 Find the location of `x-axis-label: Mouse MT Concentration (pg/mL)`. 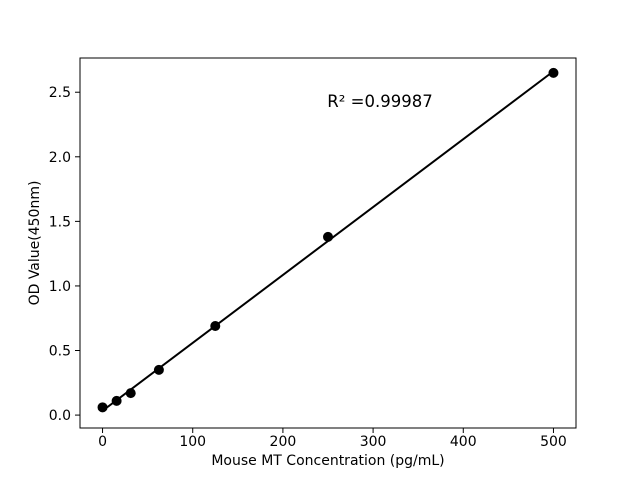

x-axis-label: Mouse MT Concentration (pg/mL) is located at coordinates (328, 461).